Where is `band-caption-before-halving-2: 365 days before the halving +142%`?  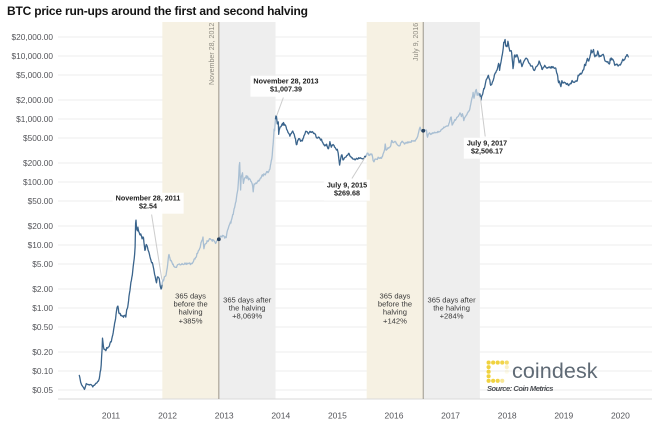
band-caption-before-halving-2: 365 days before the halving +142% is located at coordinates (395, 308).